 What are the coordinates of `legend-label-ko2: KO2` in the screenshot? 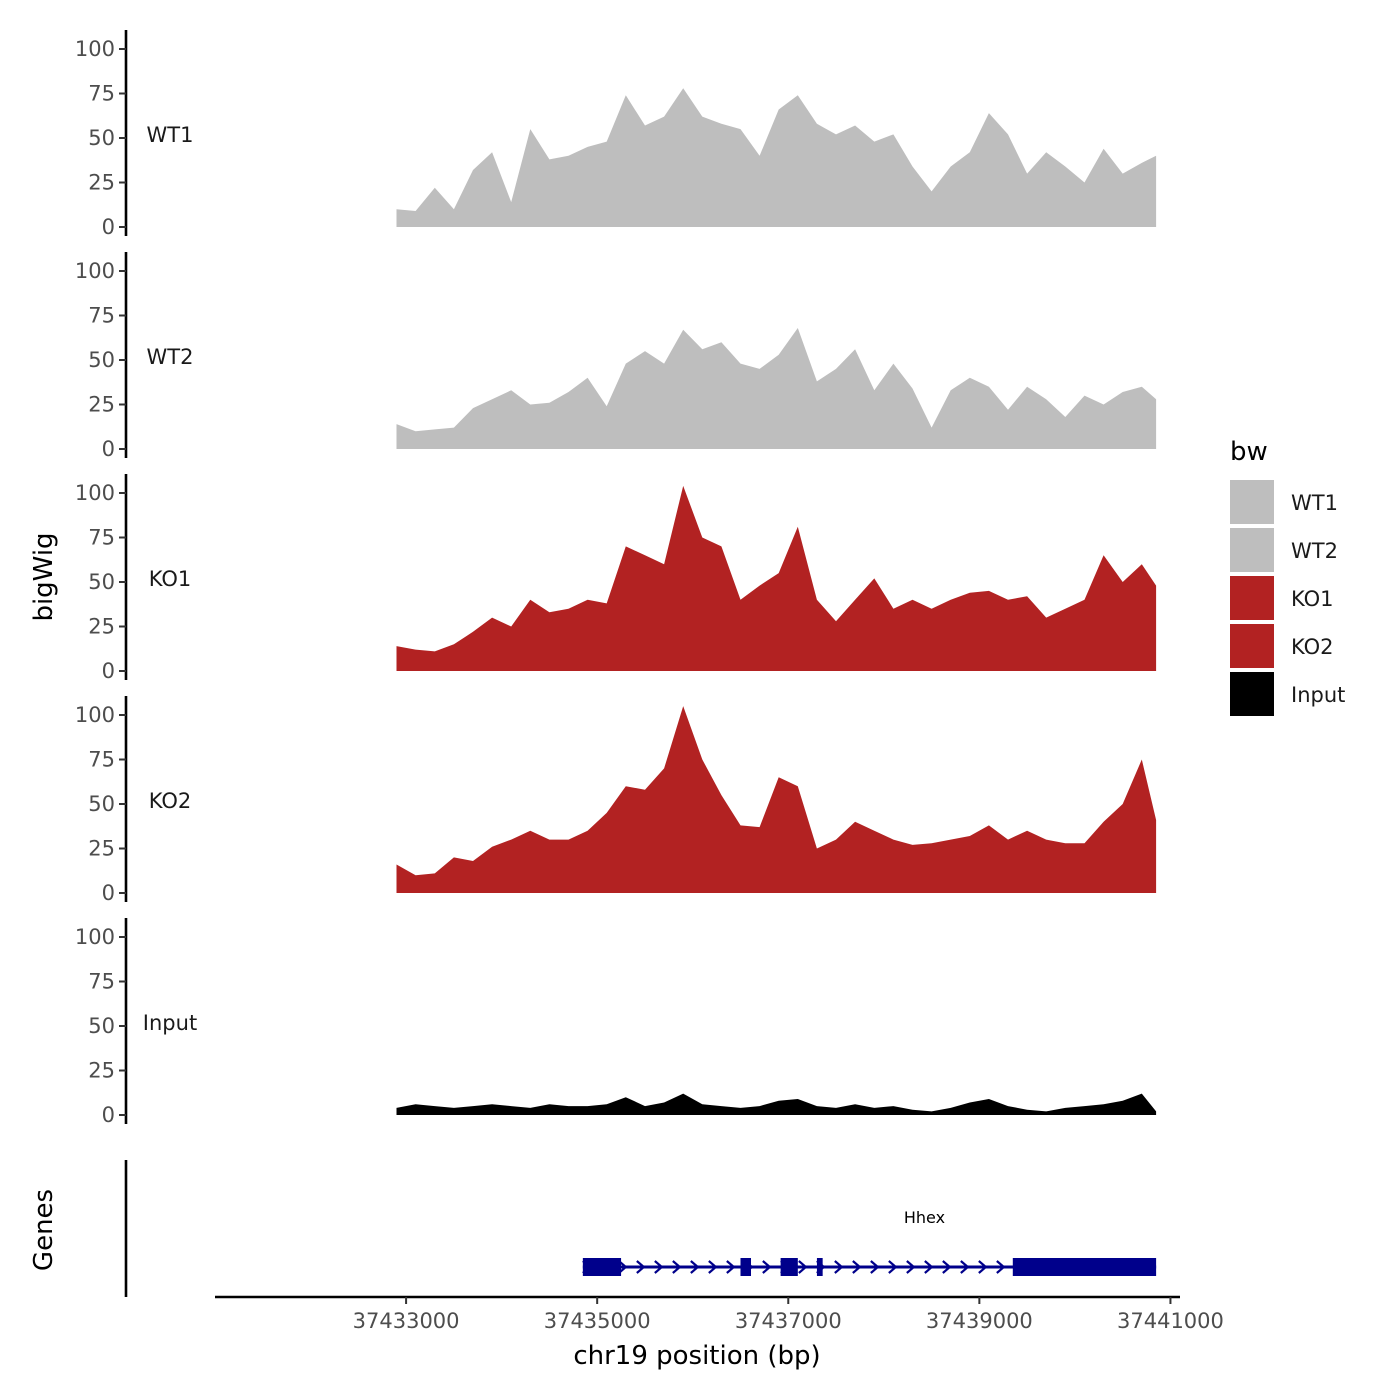 It's located at (1312, 647).